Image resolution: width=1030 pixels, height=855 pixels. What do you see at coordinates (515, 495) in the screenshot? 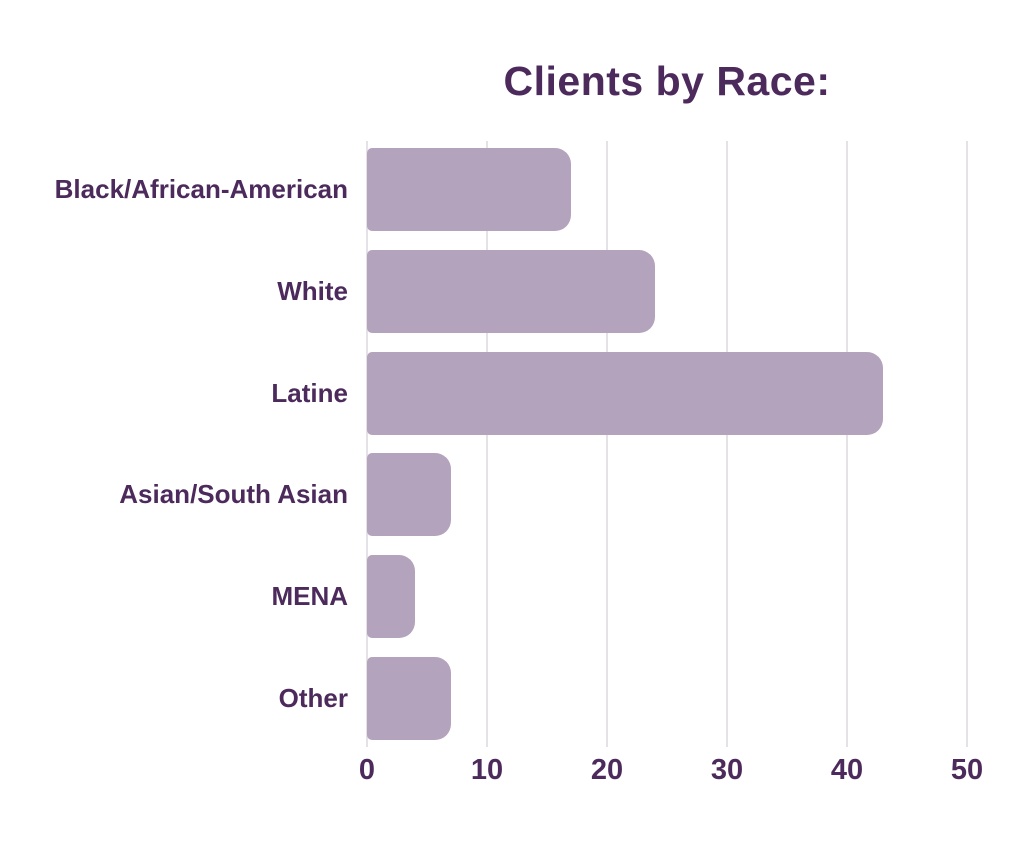
I see `chart-row: Asian/South Asian` at bounding box center [515, 495].